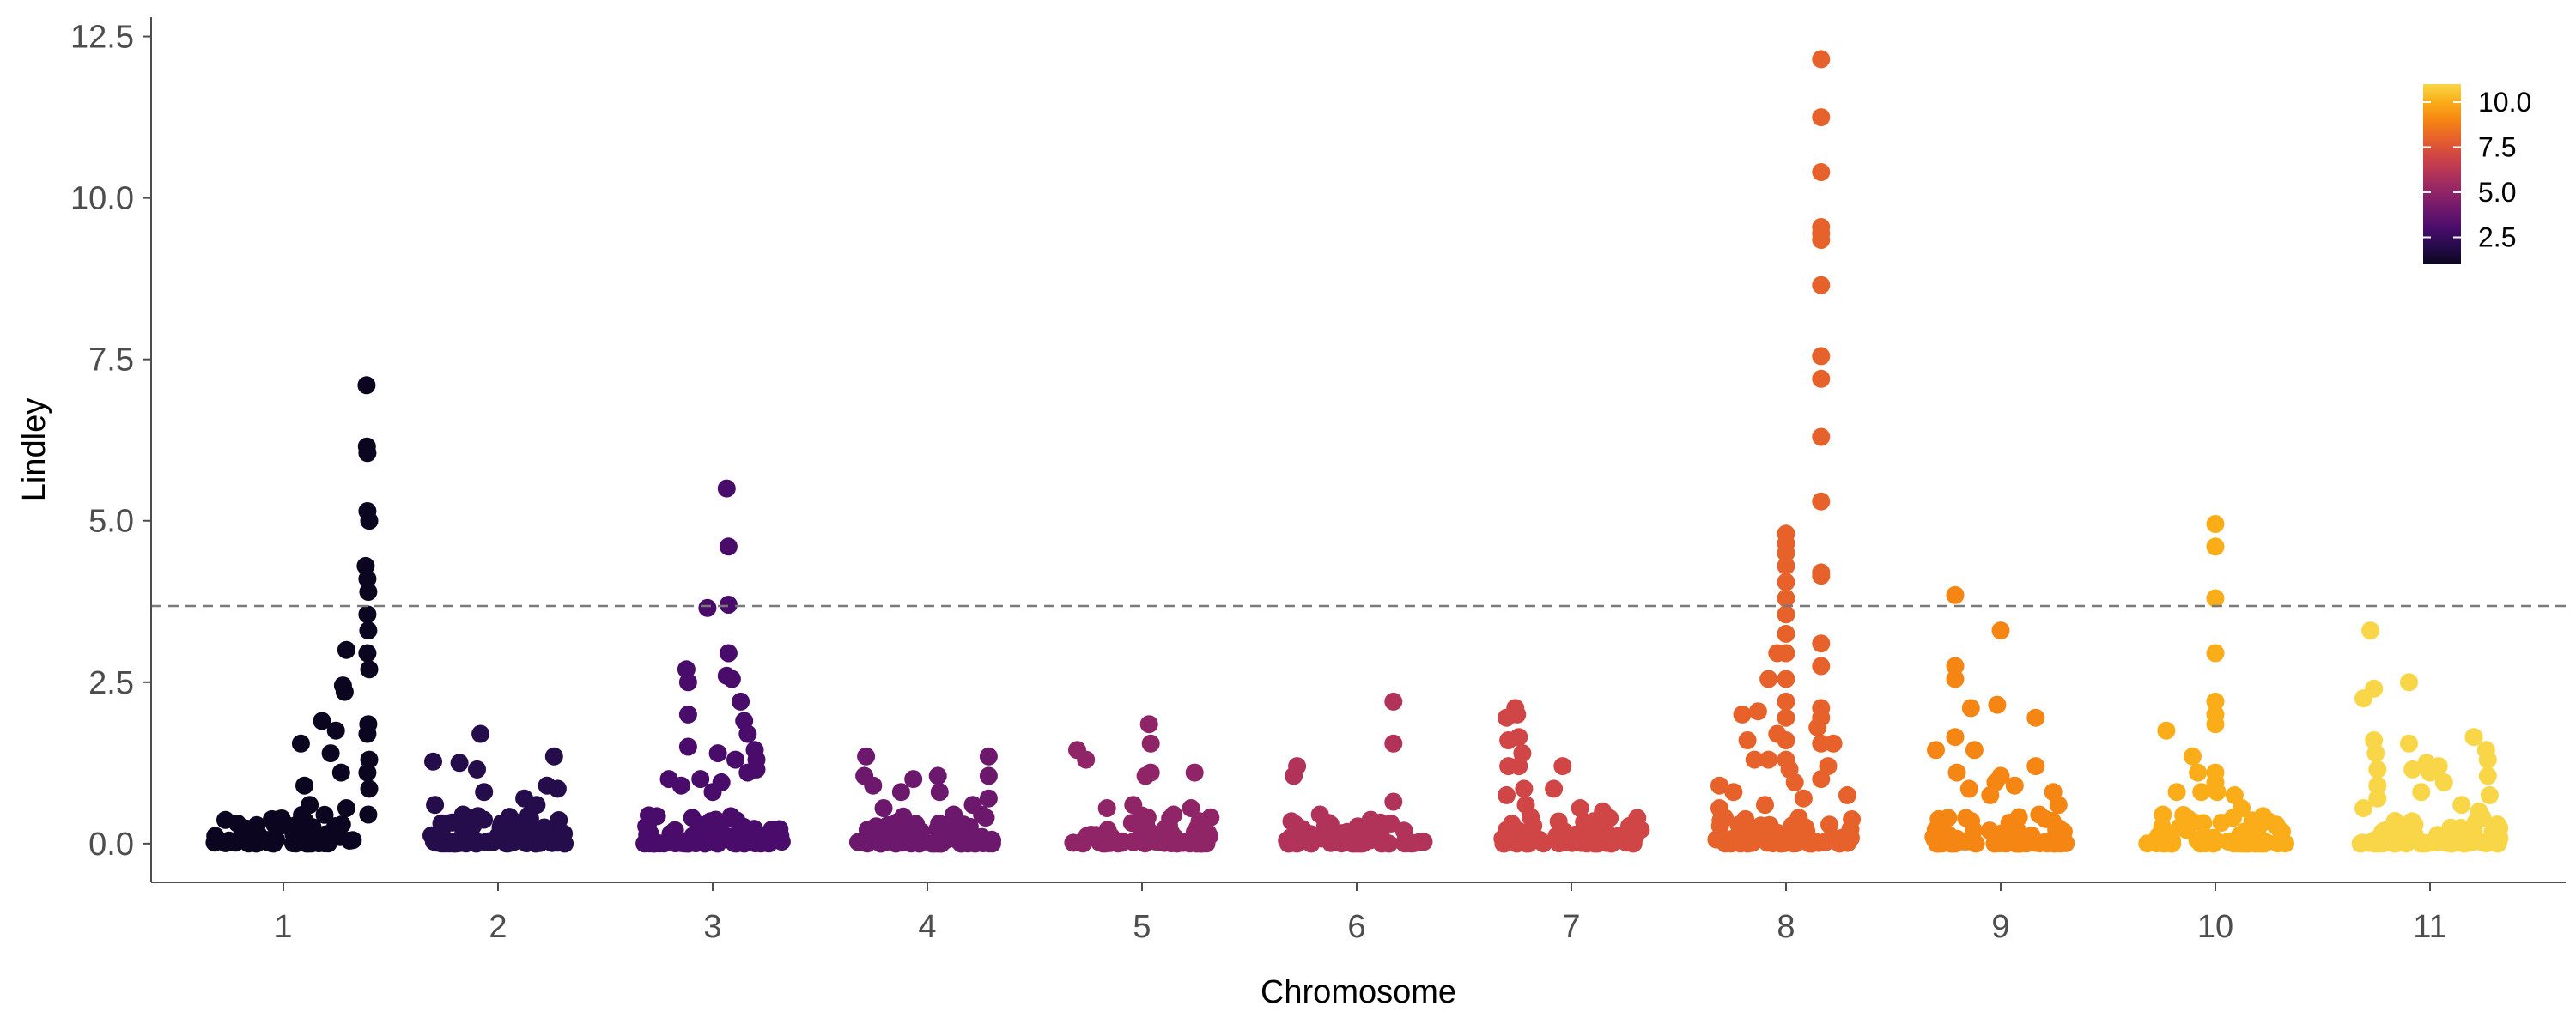  Describe the element at coordinates (927, 927) in the screenshot. I see `x-tick-label: 4` at that location.